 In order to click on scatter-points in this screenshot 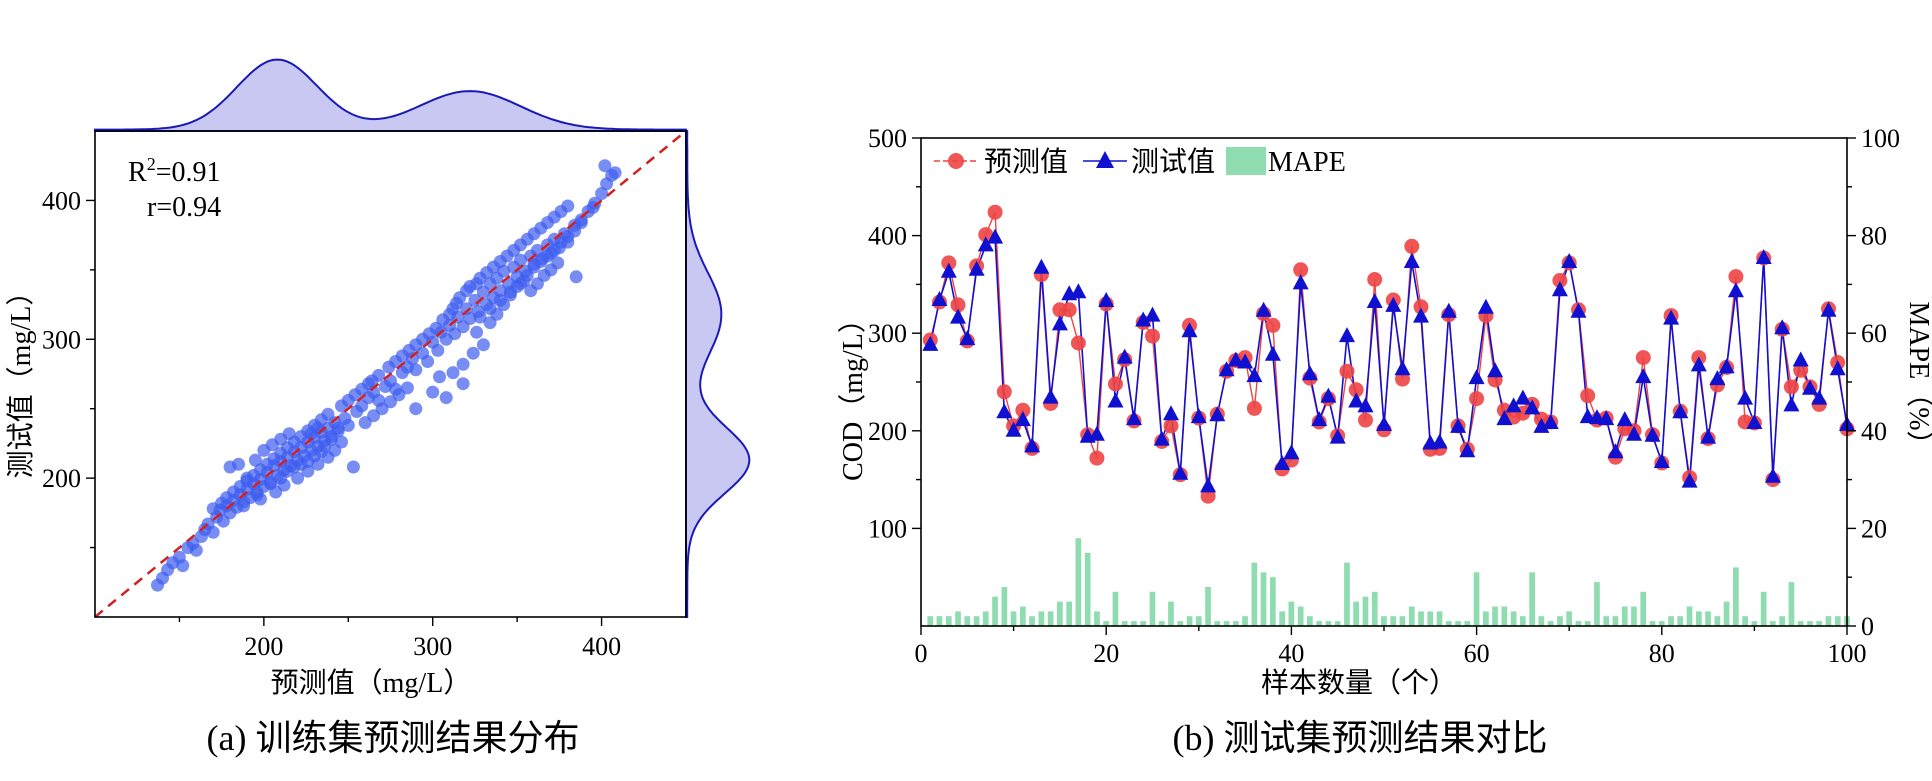, I will do `click(386, 375)`.